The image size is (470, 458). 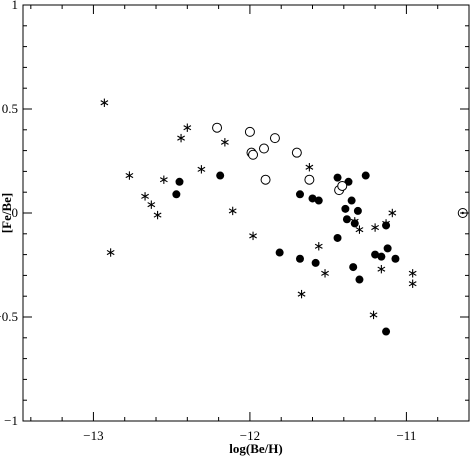 What do you see at coordinates (255, 448) in the screenshot?
I see `x-axis-label: log(Be/H)` at bounding box center [255, 448].